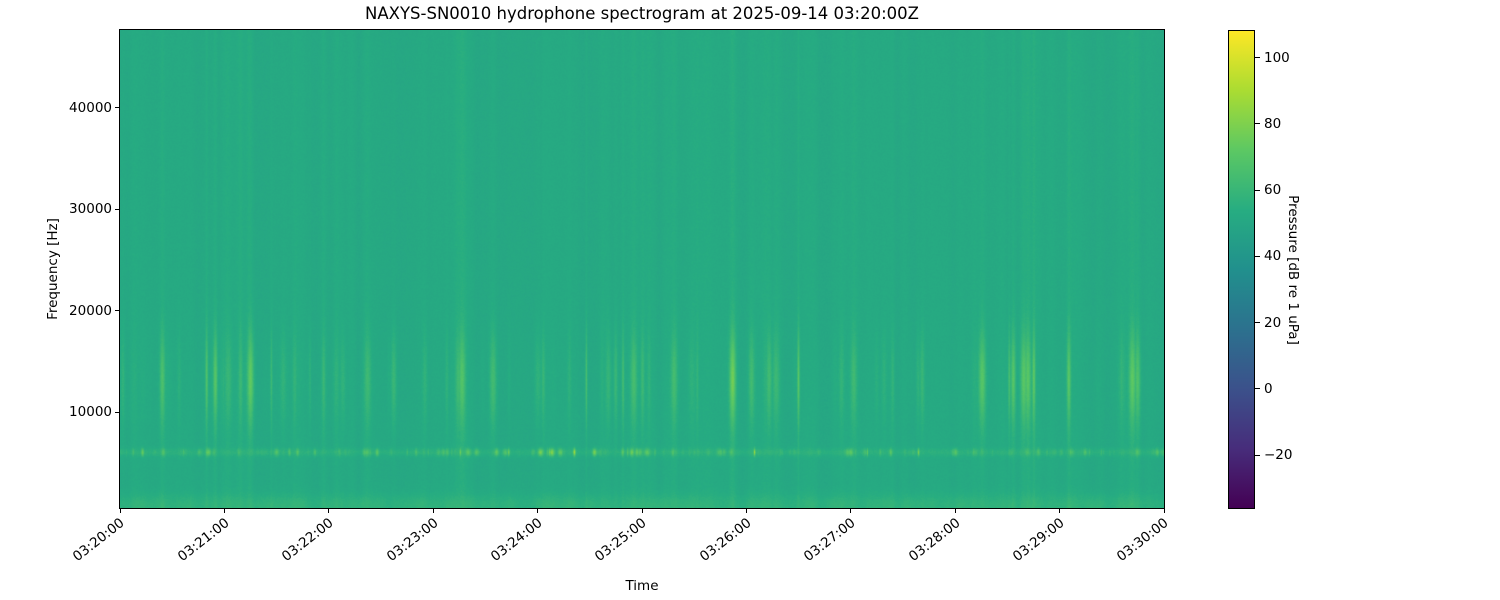 Image resolution: width=1500 pixels, height=600 pixels. What do you see at coordinates (1273, 190) in the screenshot?
I see `colorbar-tick-label: 60` at bounding box center [1273, 190].